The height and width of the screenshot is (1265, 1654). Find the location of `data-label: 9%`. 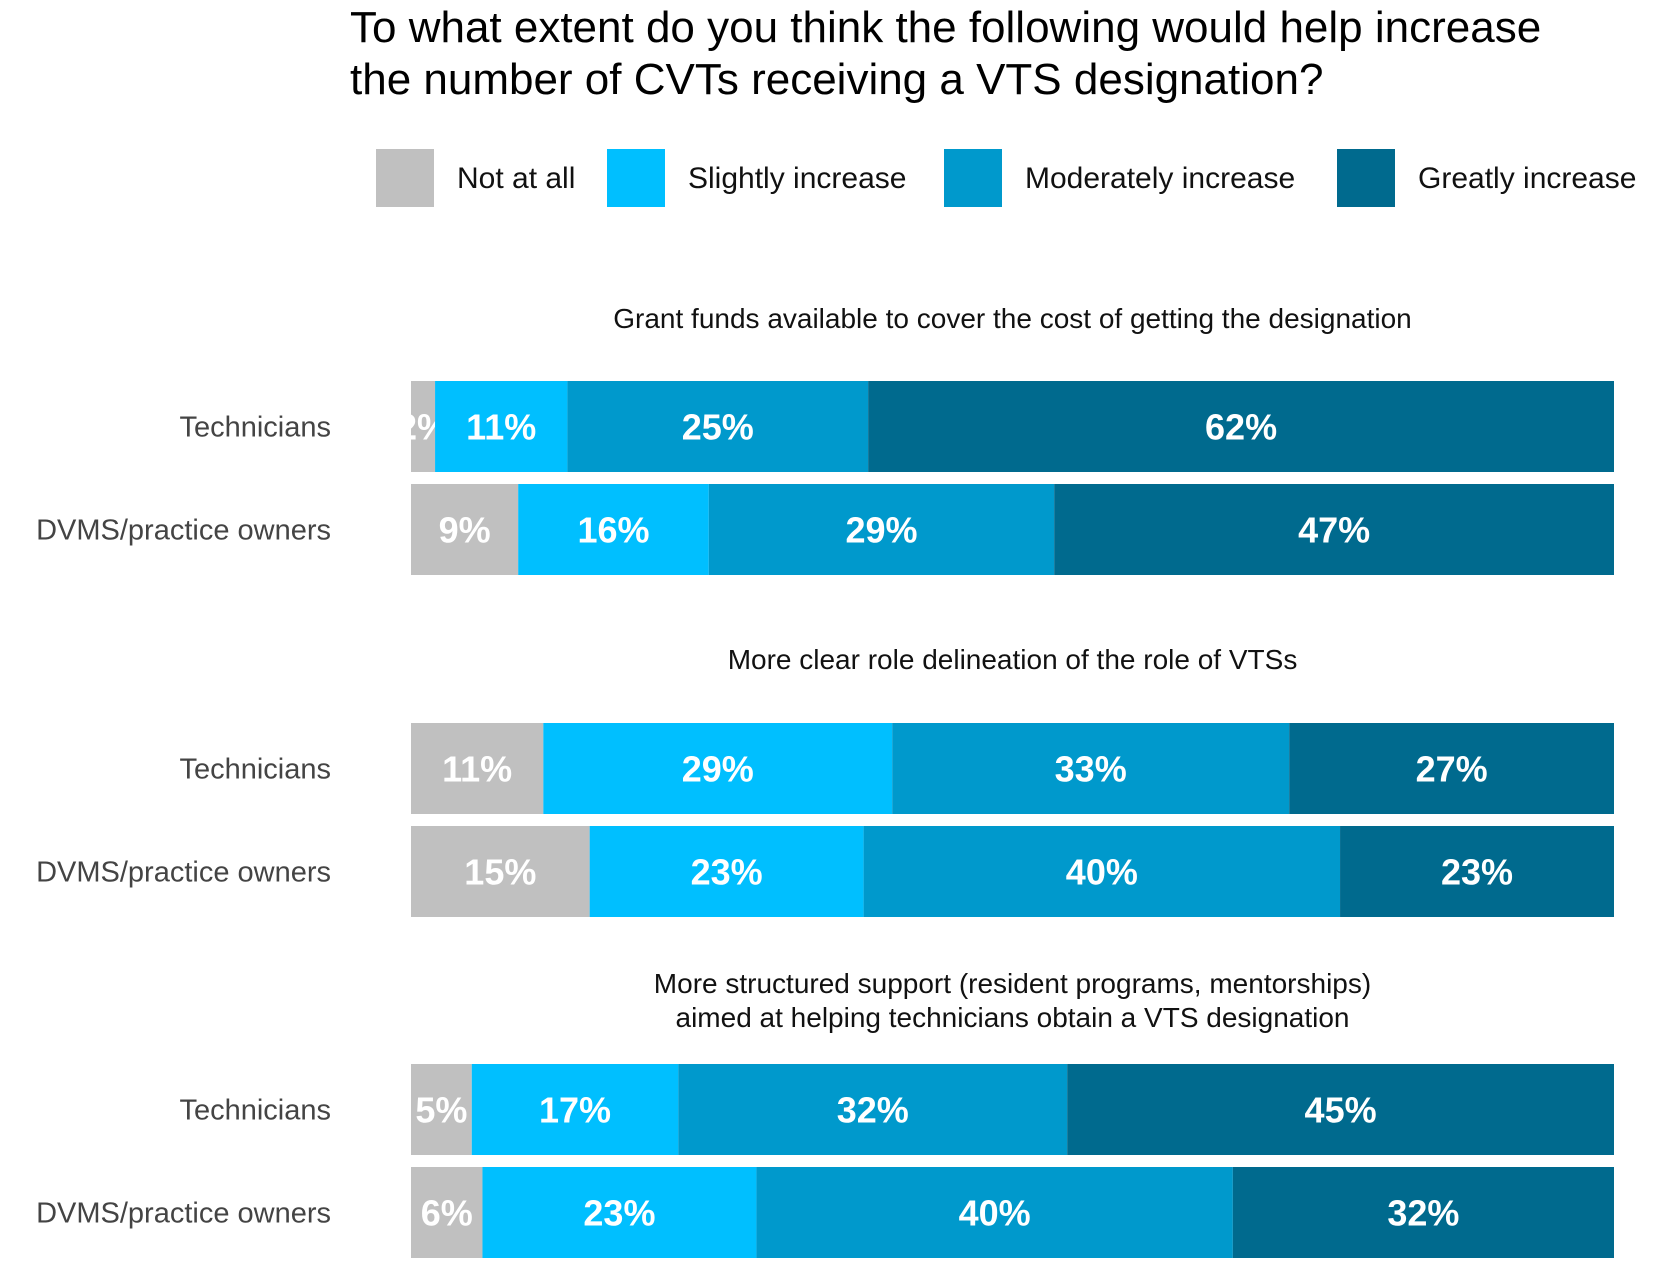

data-label: 9% is located at coordinates (465, 530).